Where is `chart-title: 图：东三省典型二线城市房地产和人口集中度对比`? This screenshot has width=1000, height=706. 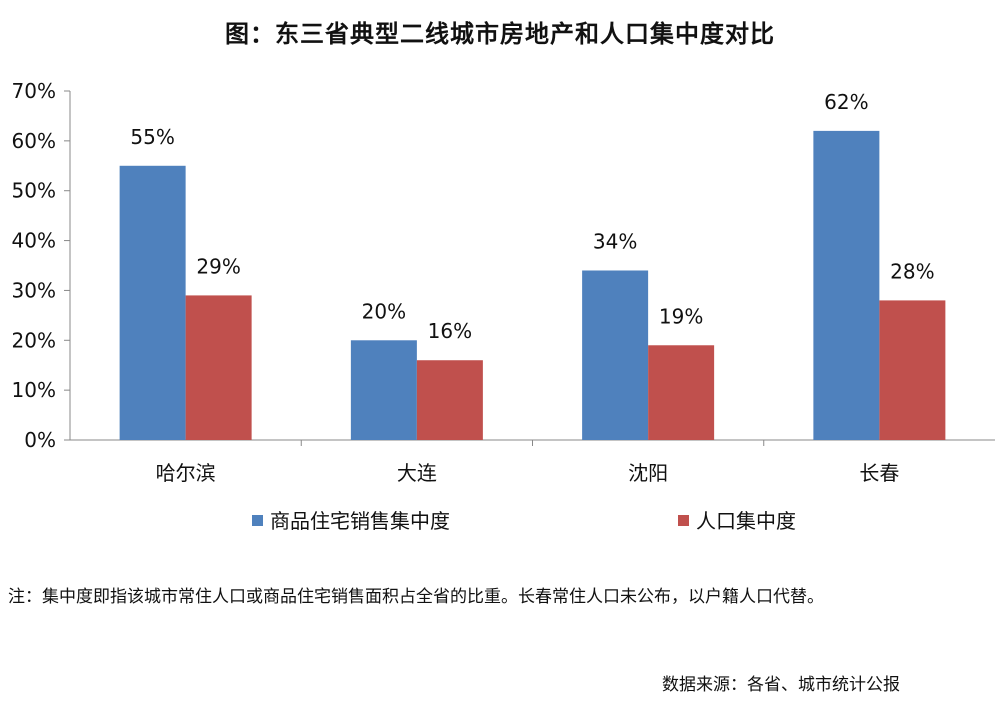 chart-title: 图：东三省典型二线城市房地产和人口集中度对比 is located at coordinates (500, 34).